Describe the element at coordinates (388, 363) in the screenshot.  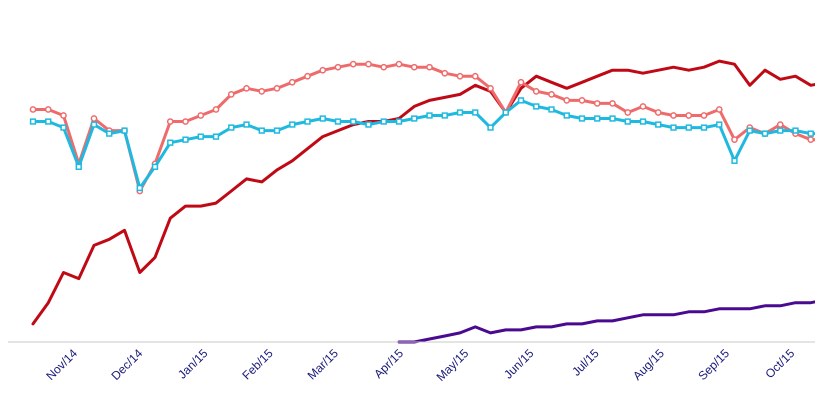
I see `x-tick-label: Apr/15` at that location.